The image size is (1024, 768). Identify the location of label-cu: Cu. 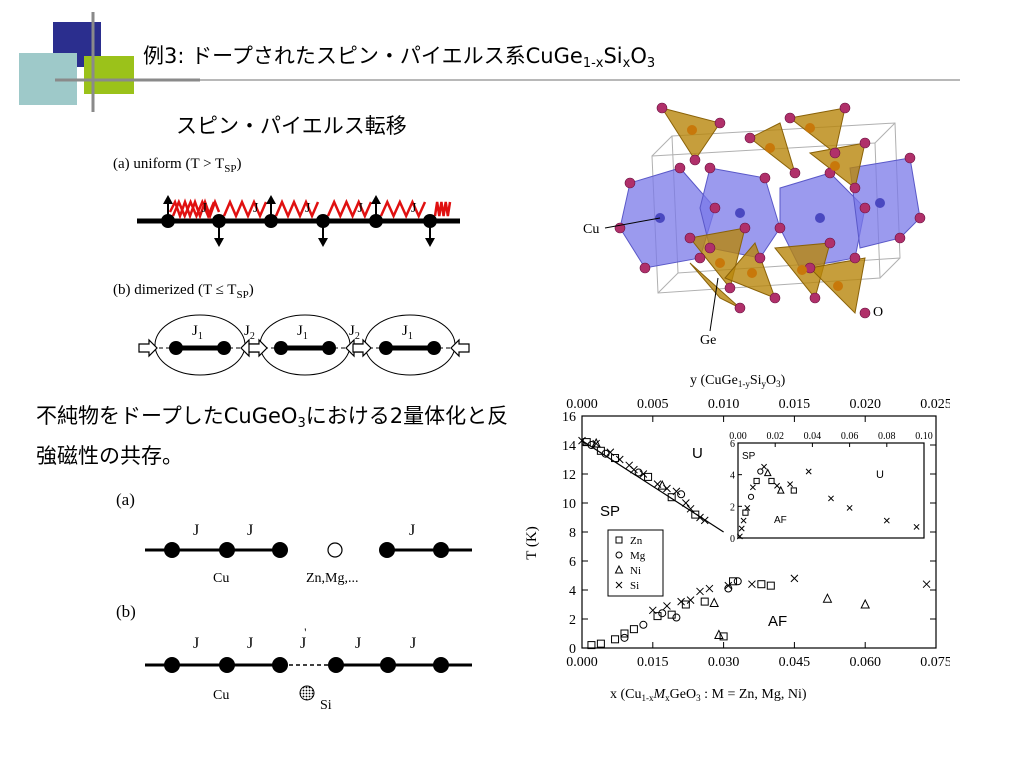
(591, 229).